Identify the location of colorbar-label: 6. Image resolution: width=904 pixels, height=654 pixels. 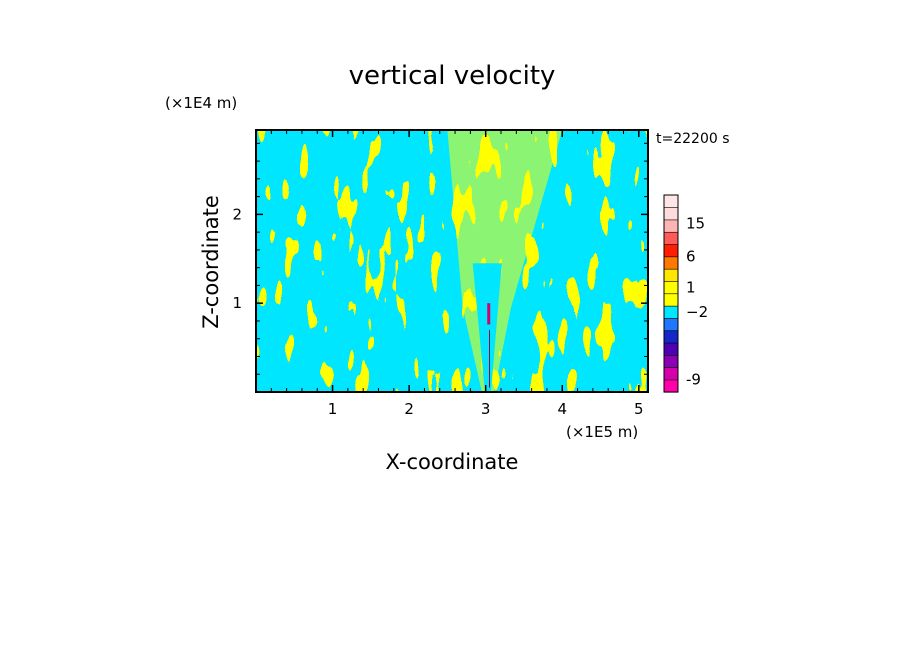
(691, 257).